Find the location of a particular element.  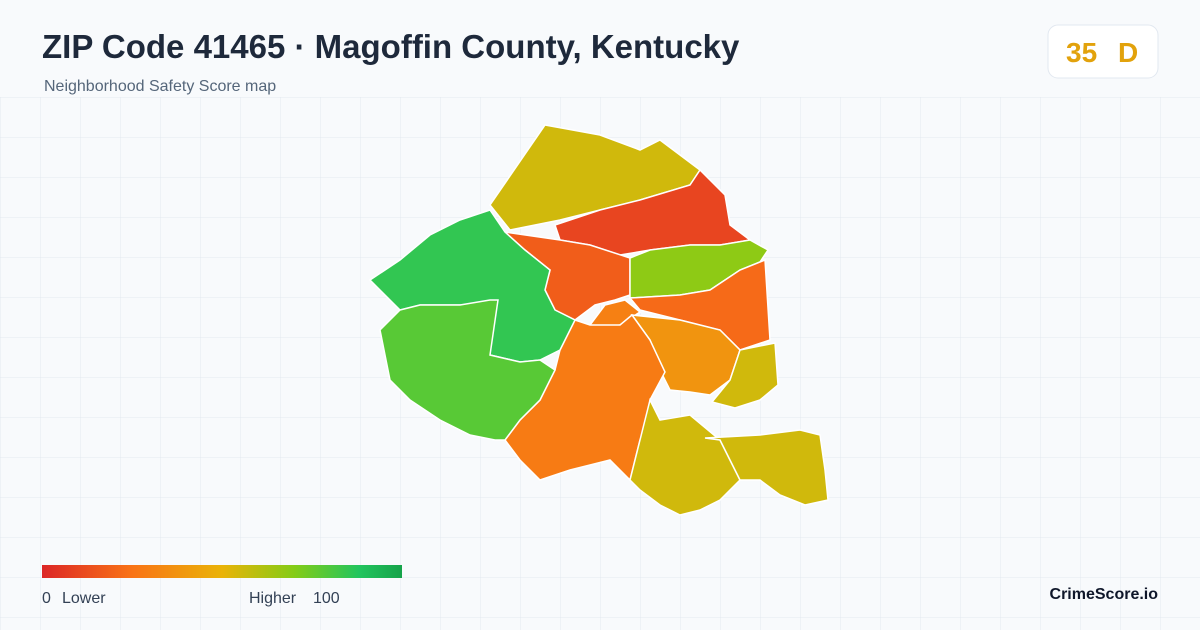

score: 35 is located at coordinates (1081, 52).